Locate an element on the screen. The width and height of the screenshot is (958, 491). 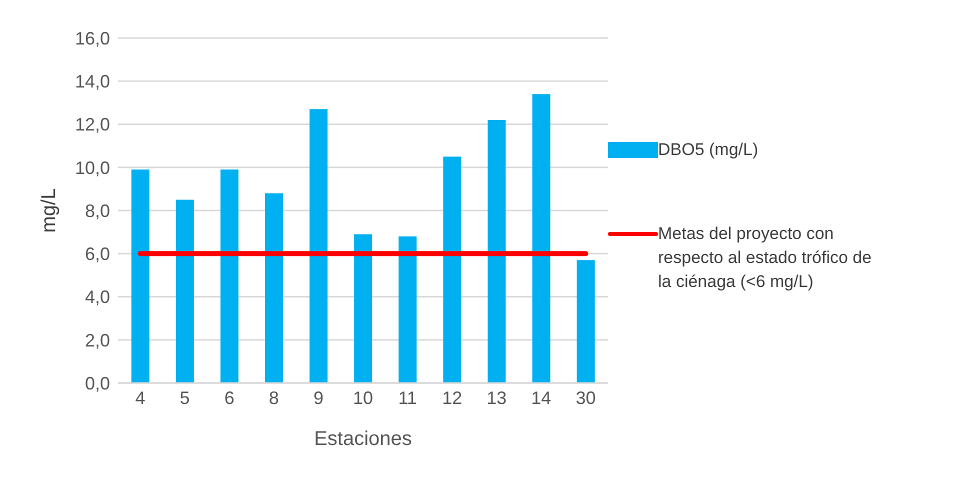
x-tick-label: 12 is located at coordinates (452, 398).